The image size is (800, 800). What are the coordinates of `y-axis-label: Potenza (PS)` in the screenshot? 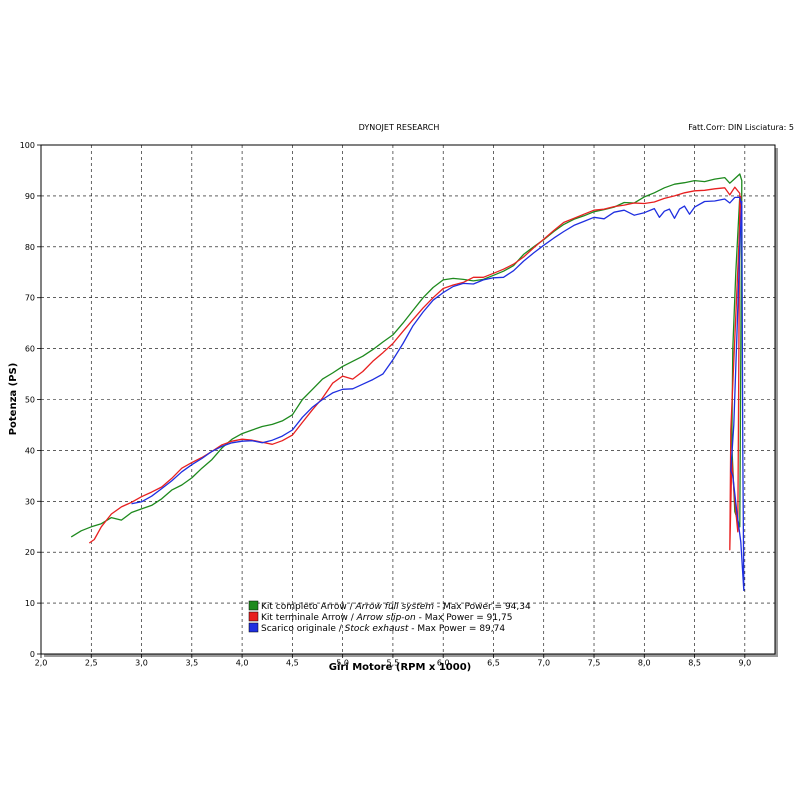 It's located at (13, 399).